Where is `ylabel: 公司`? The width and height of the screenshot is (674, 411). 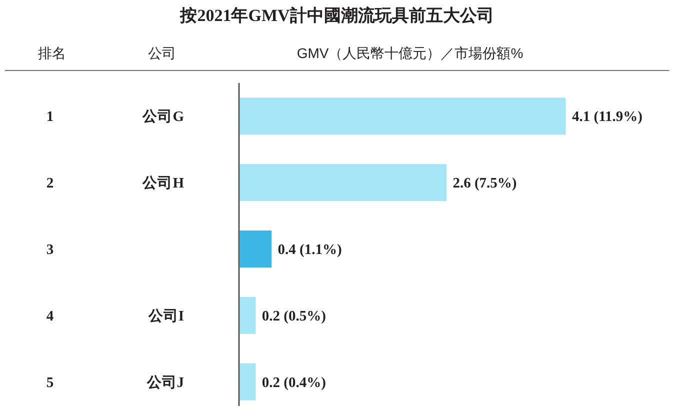
ylabel: 公司 is located at coordinates (162, 53).